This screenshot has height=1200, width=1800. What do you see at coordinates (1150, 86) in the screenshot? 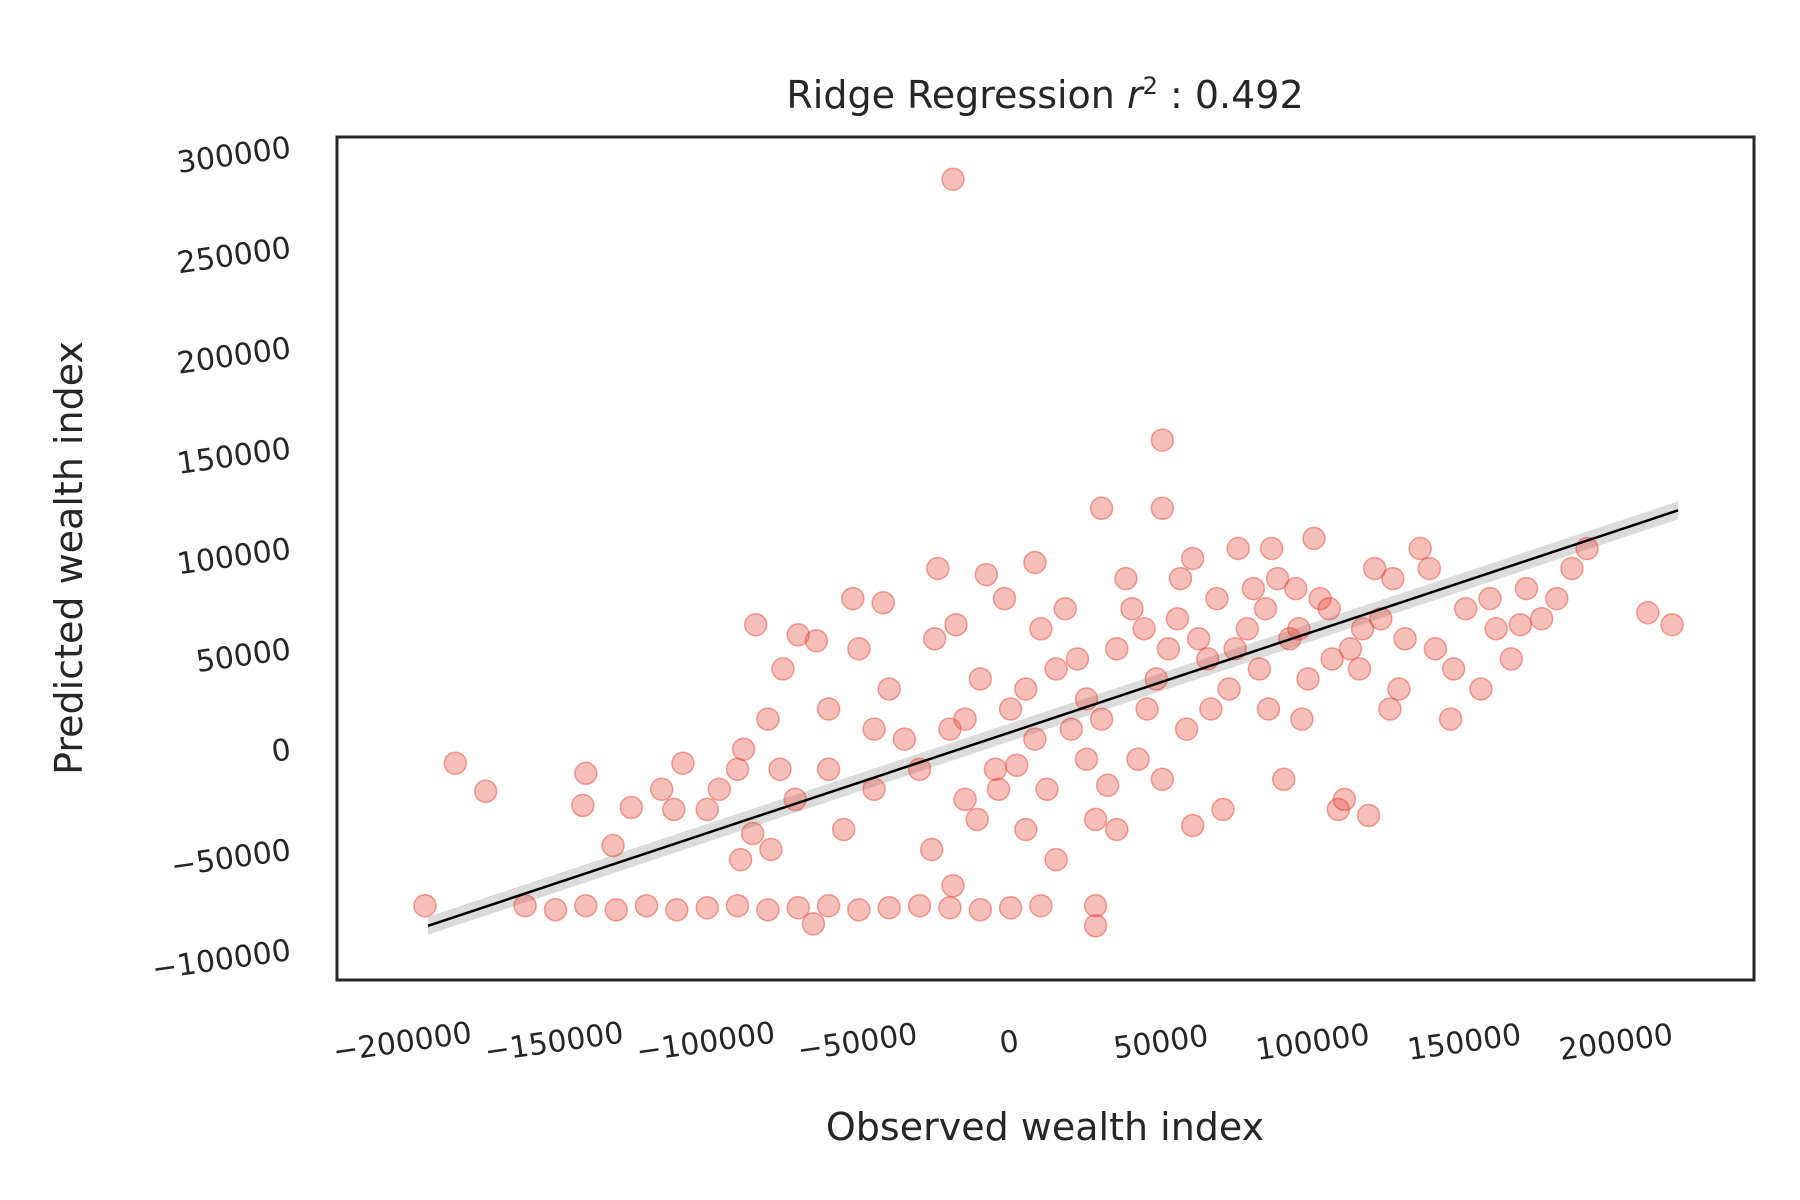
I see `chart-title-superscript: 2` at bounding box center [1150, 86].